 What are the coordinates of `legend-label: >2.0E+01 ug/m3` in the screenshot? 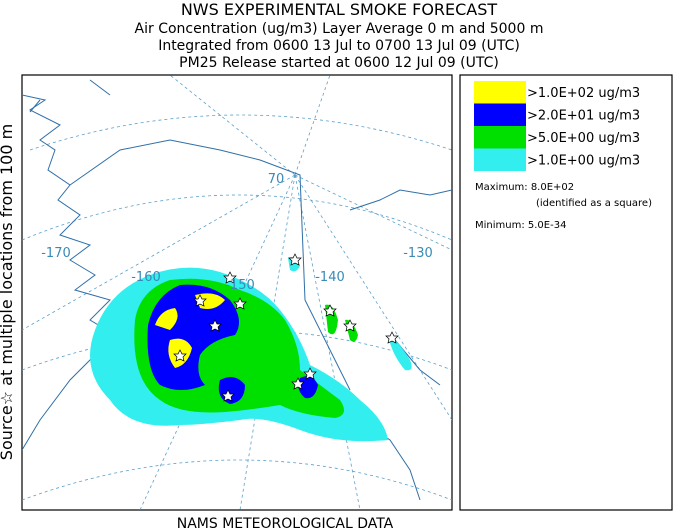 It's located at (583, 116).